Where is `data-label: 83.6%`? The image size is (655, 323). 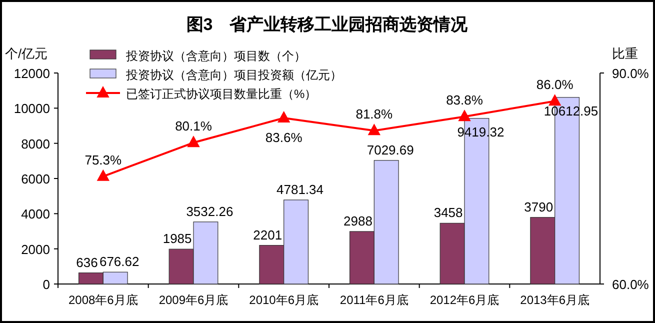
data-label: 83.6% is located at coordinates (284, 138).